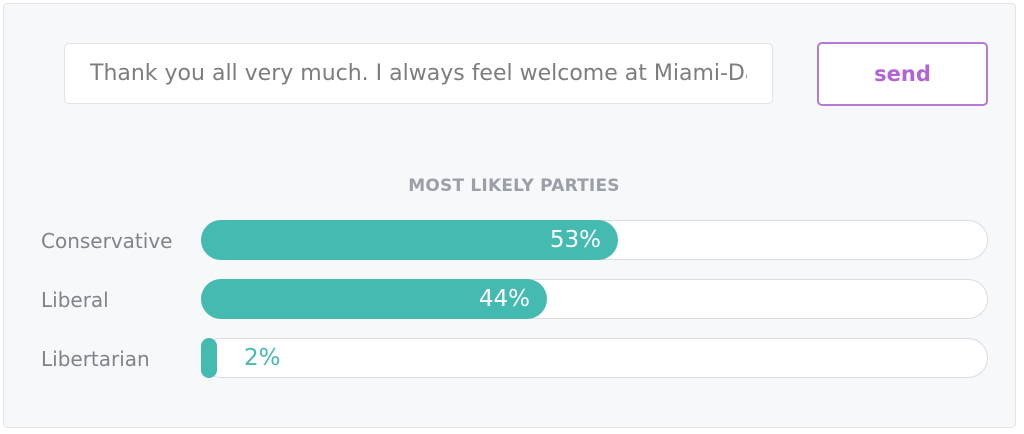 This screenshot has width=1024, height=434. Describe the element at coordinates (575, 240) in the screenshot. I see `party-percent: 53%` at that location.